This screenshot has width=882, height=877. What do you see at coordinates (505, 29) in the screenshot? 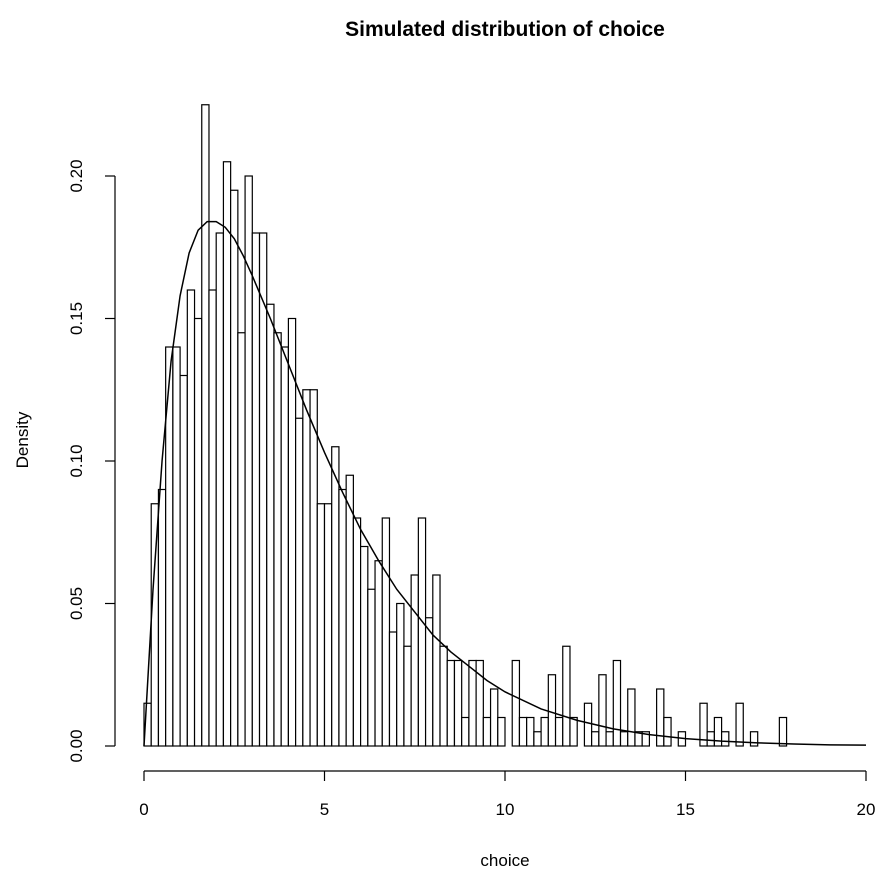
I see `chart-title: Simulated distribution of choice` at bounding box center [505, 29].